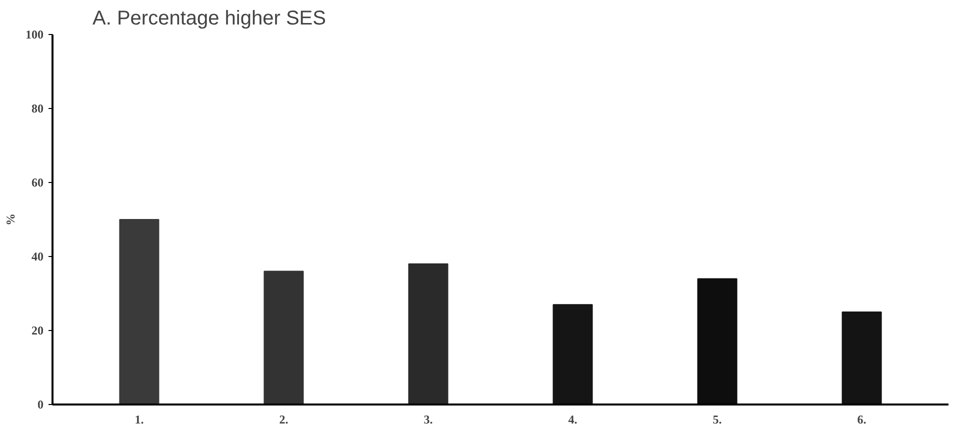 The height and width of the screenshot is (434, 958). Describe the element at coordinates (11, 220) in the screenshot. I see `y-axis-title: %` at that location.